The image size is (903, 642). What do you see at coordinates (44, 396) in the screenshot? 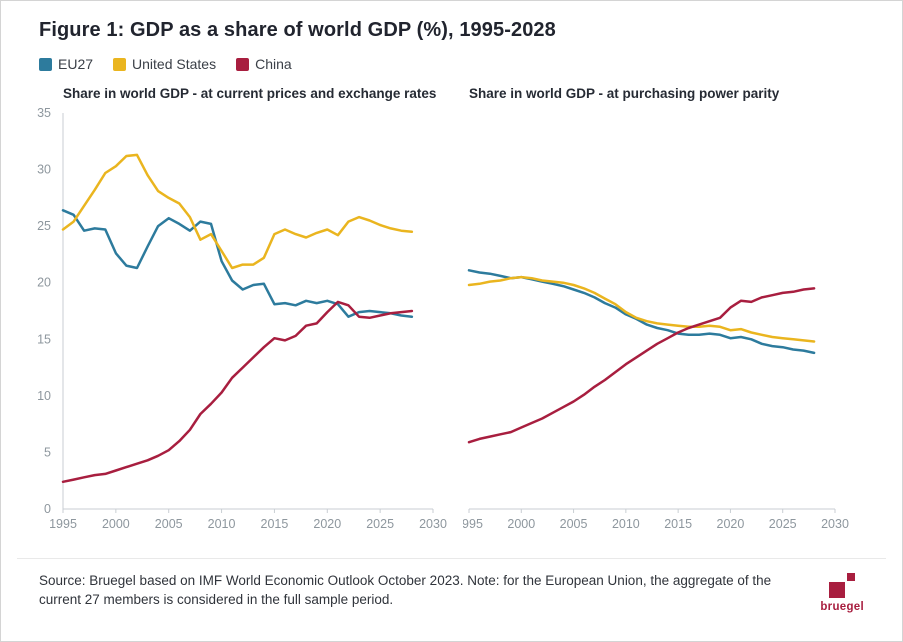
I see `y-tick-label: 10` at bounding box center [44, 396].